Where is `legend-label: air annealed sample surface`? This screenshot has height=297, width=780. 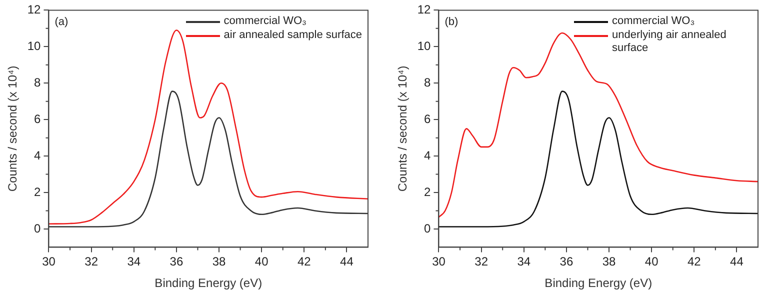 legend-label: air annealed sample surface is located at coordinates (293, 35).